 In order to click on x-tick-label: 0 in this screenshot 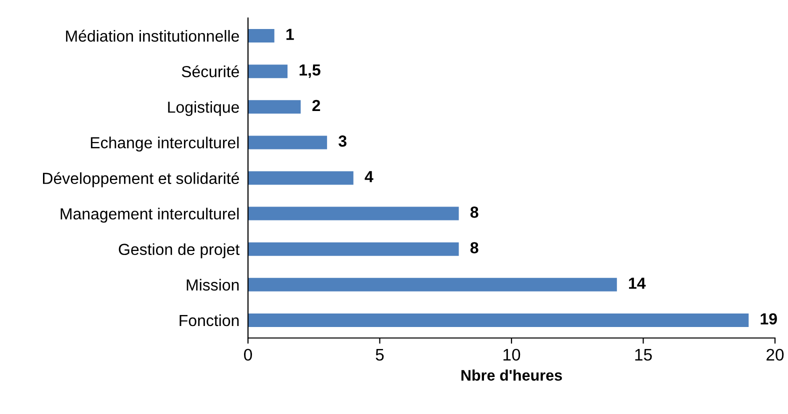, I will do `click(248, 354)`.